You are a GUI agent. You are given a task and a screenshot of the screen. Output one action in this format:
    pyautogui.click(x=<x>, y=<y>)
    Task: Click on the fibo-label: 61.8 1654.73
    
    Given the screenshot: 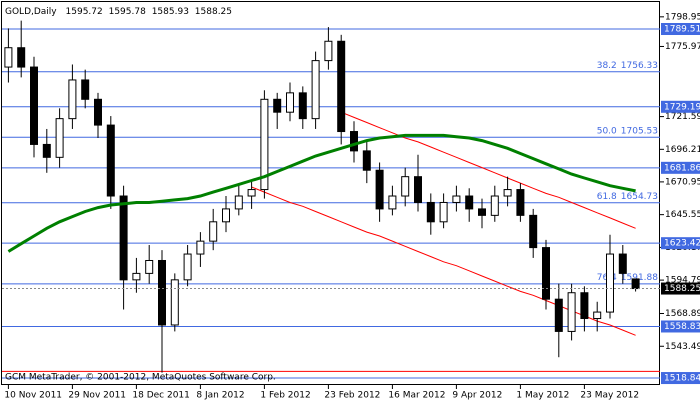 What is the action you would take?
    pyautogui.click(x=627, y=196)
    